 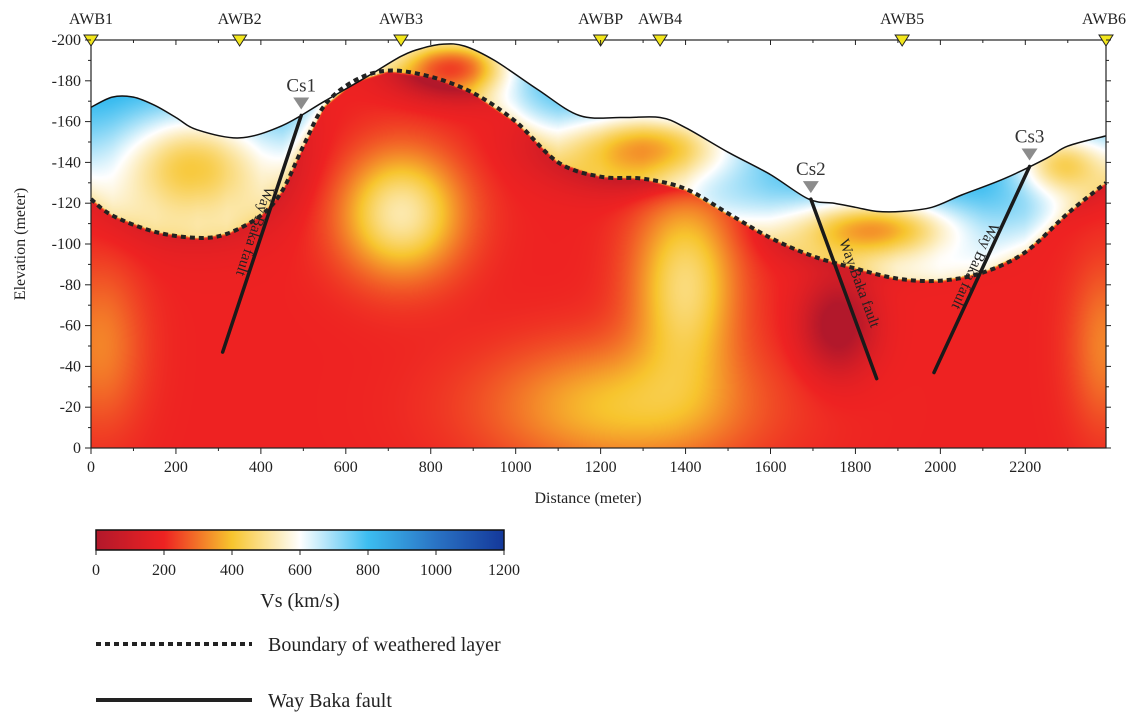 What do you see at coordinates (600, 19) in the screenshot?
I see `station-label: AWBP` at bounding box center [600, 19].